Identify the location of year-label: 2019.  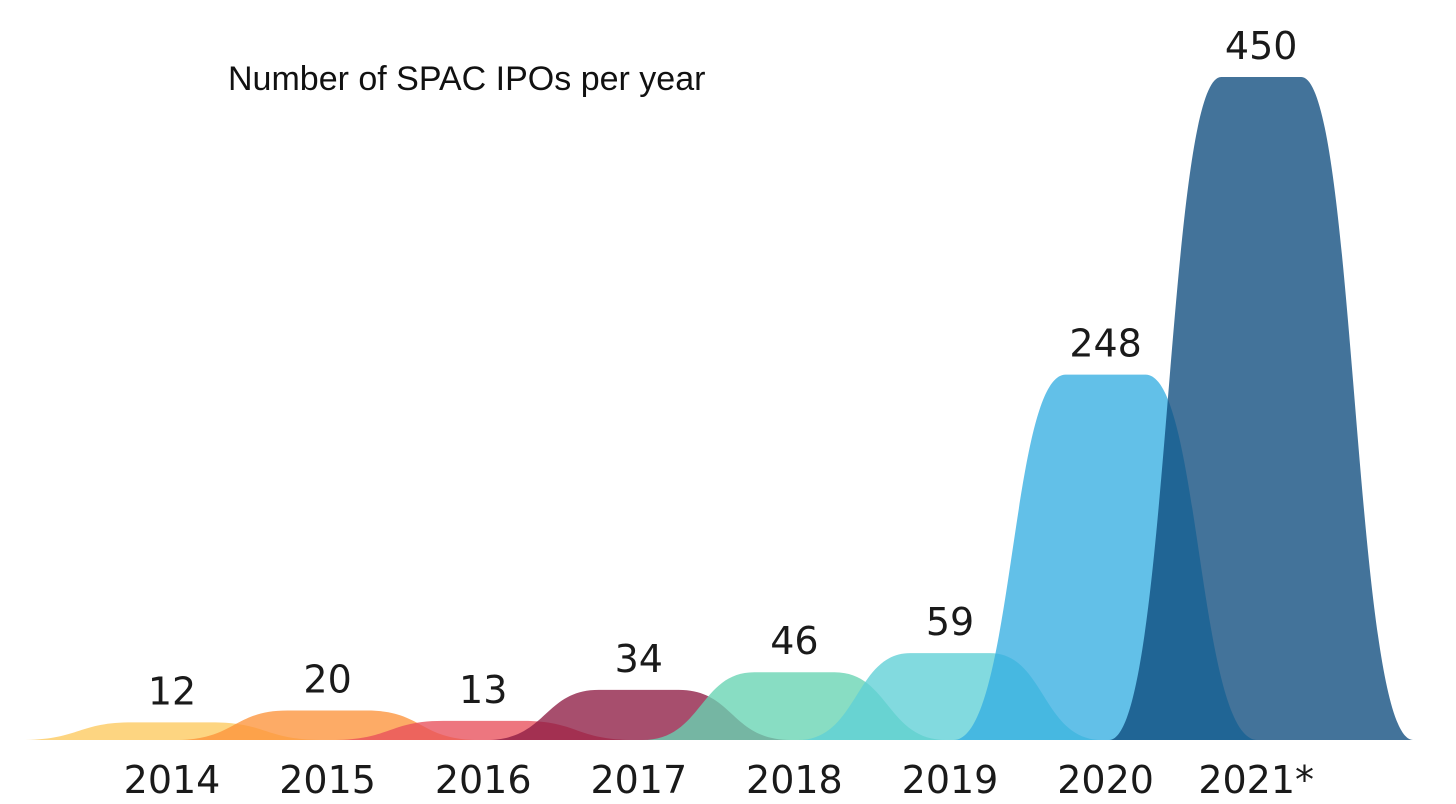
(950, 780).